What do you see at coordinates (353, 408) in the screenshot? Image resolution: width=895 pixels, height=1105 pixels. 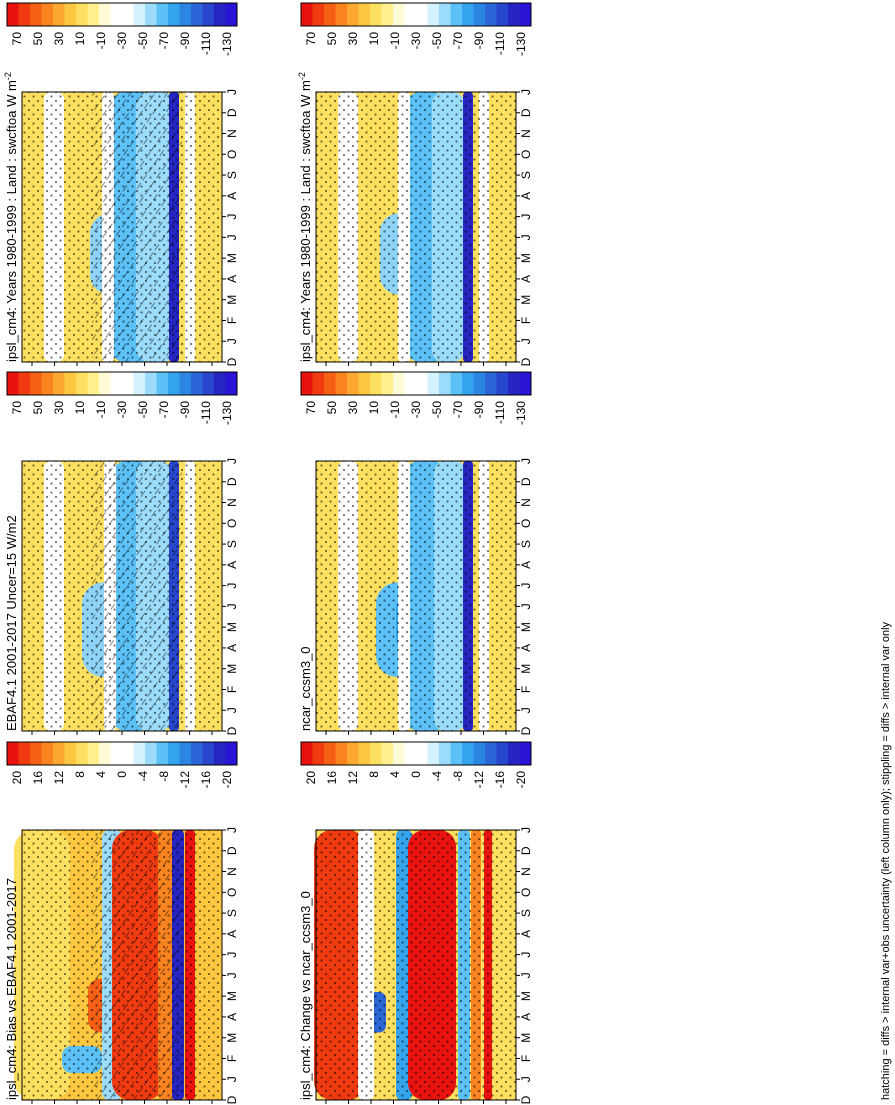 I see `colorbar-label: 30` at bounding box center [353, 408].